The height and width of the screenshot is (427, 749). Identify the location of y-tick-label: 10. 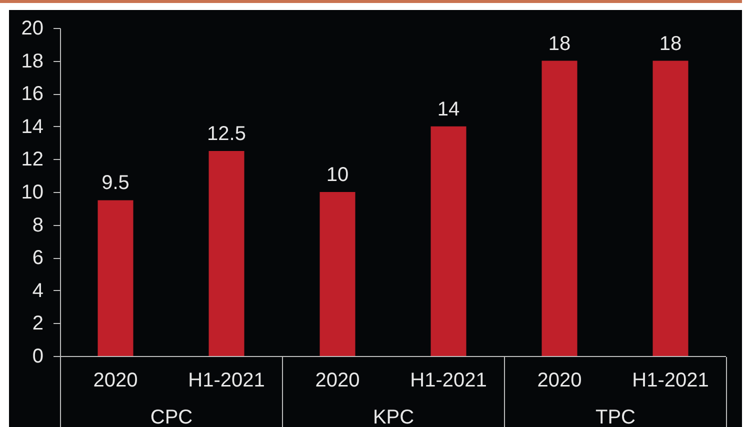
(31, 193).